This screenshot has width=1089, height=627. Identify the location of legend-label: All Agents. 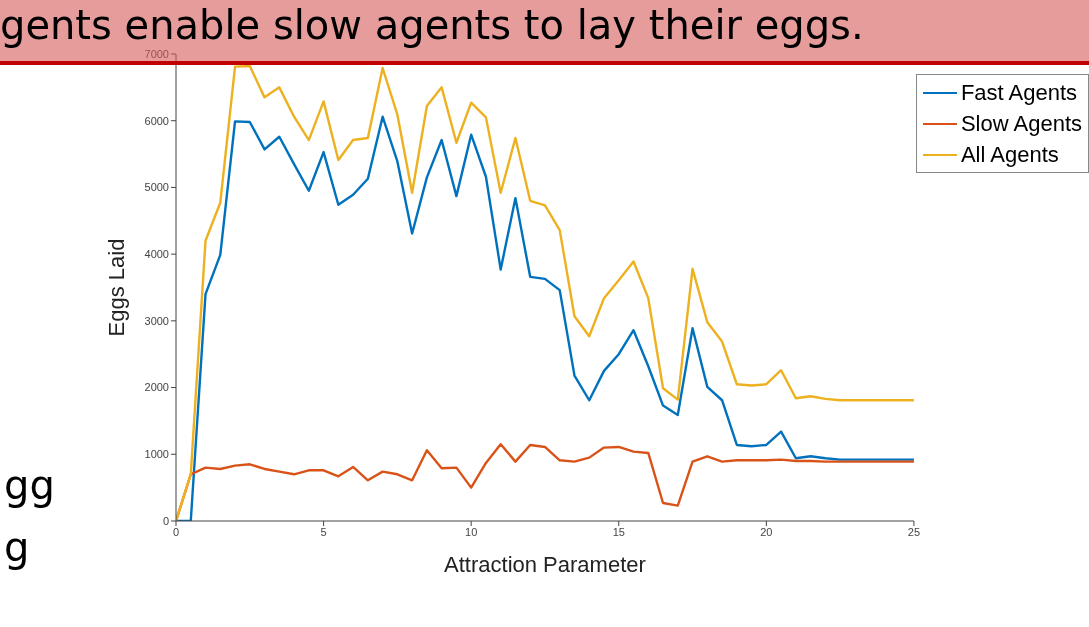
(1009, 155).